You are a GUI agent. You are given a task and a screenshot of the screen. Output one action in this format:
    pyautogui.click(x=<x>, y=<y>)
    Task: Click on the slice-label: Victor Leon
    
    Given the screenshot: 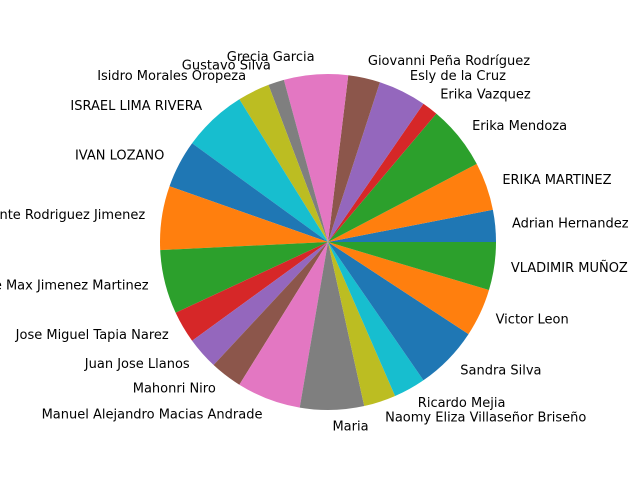 What is the action you would take?
    pyautogui.click(x=532, y=319)
    